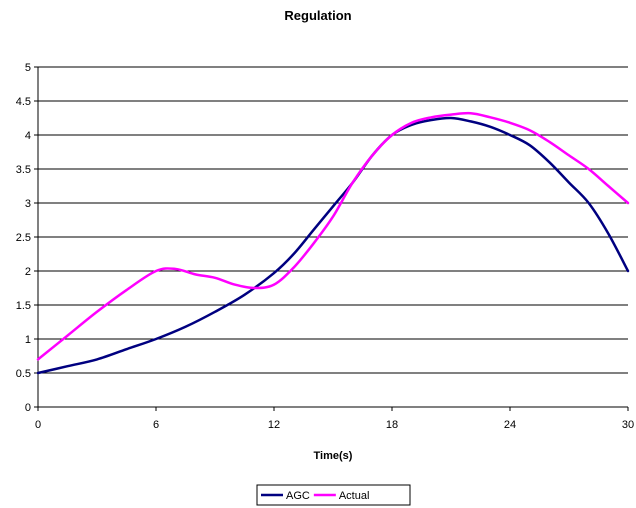  Describe the element at coordinates (392, 425) in the screenshot. I see `x-tick-label: 18` at that location.